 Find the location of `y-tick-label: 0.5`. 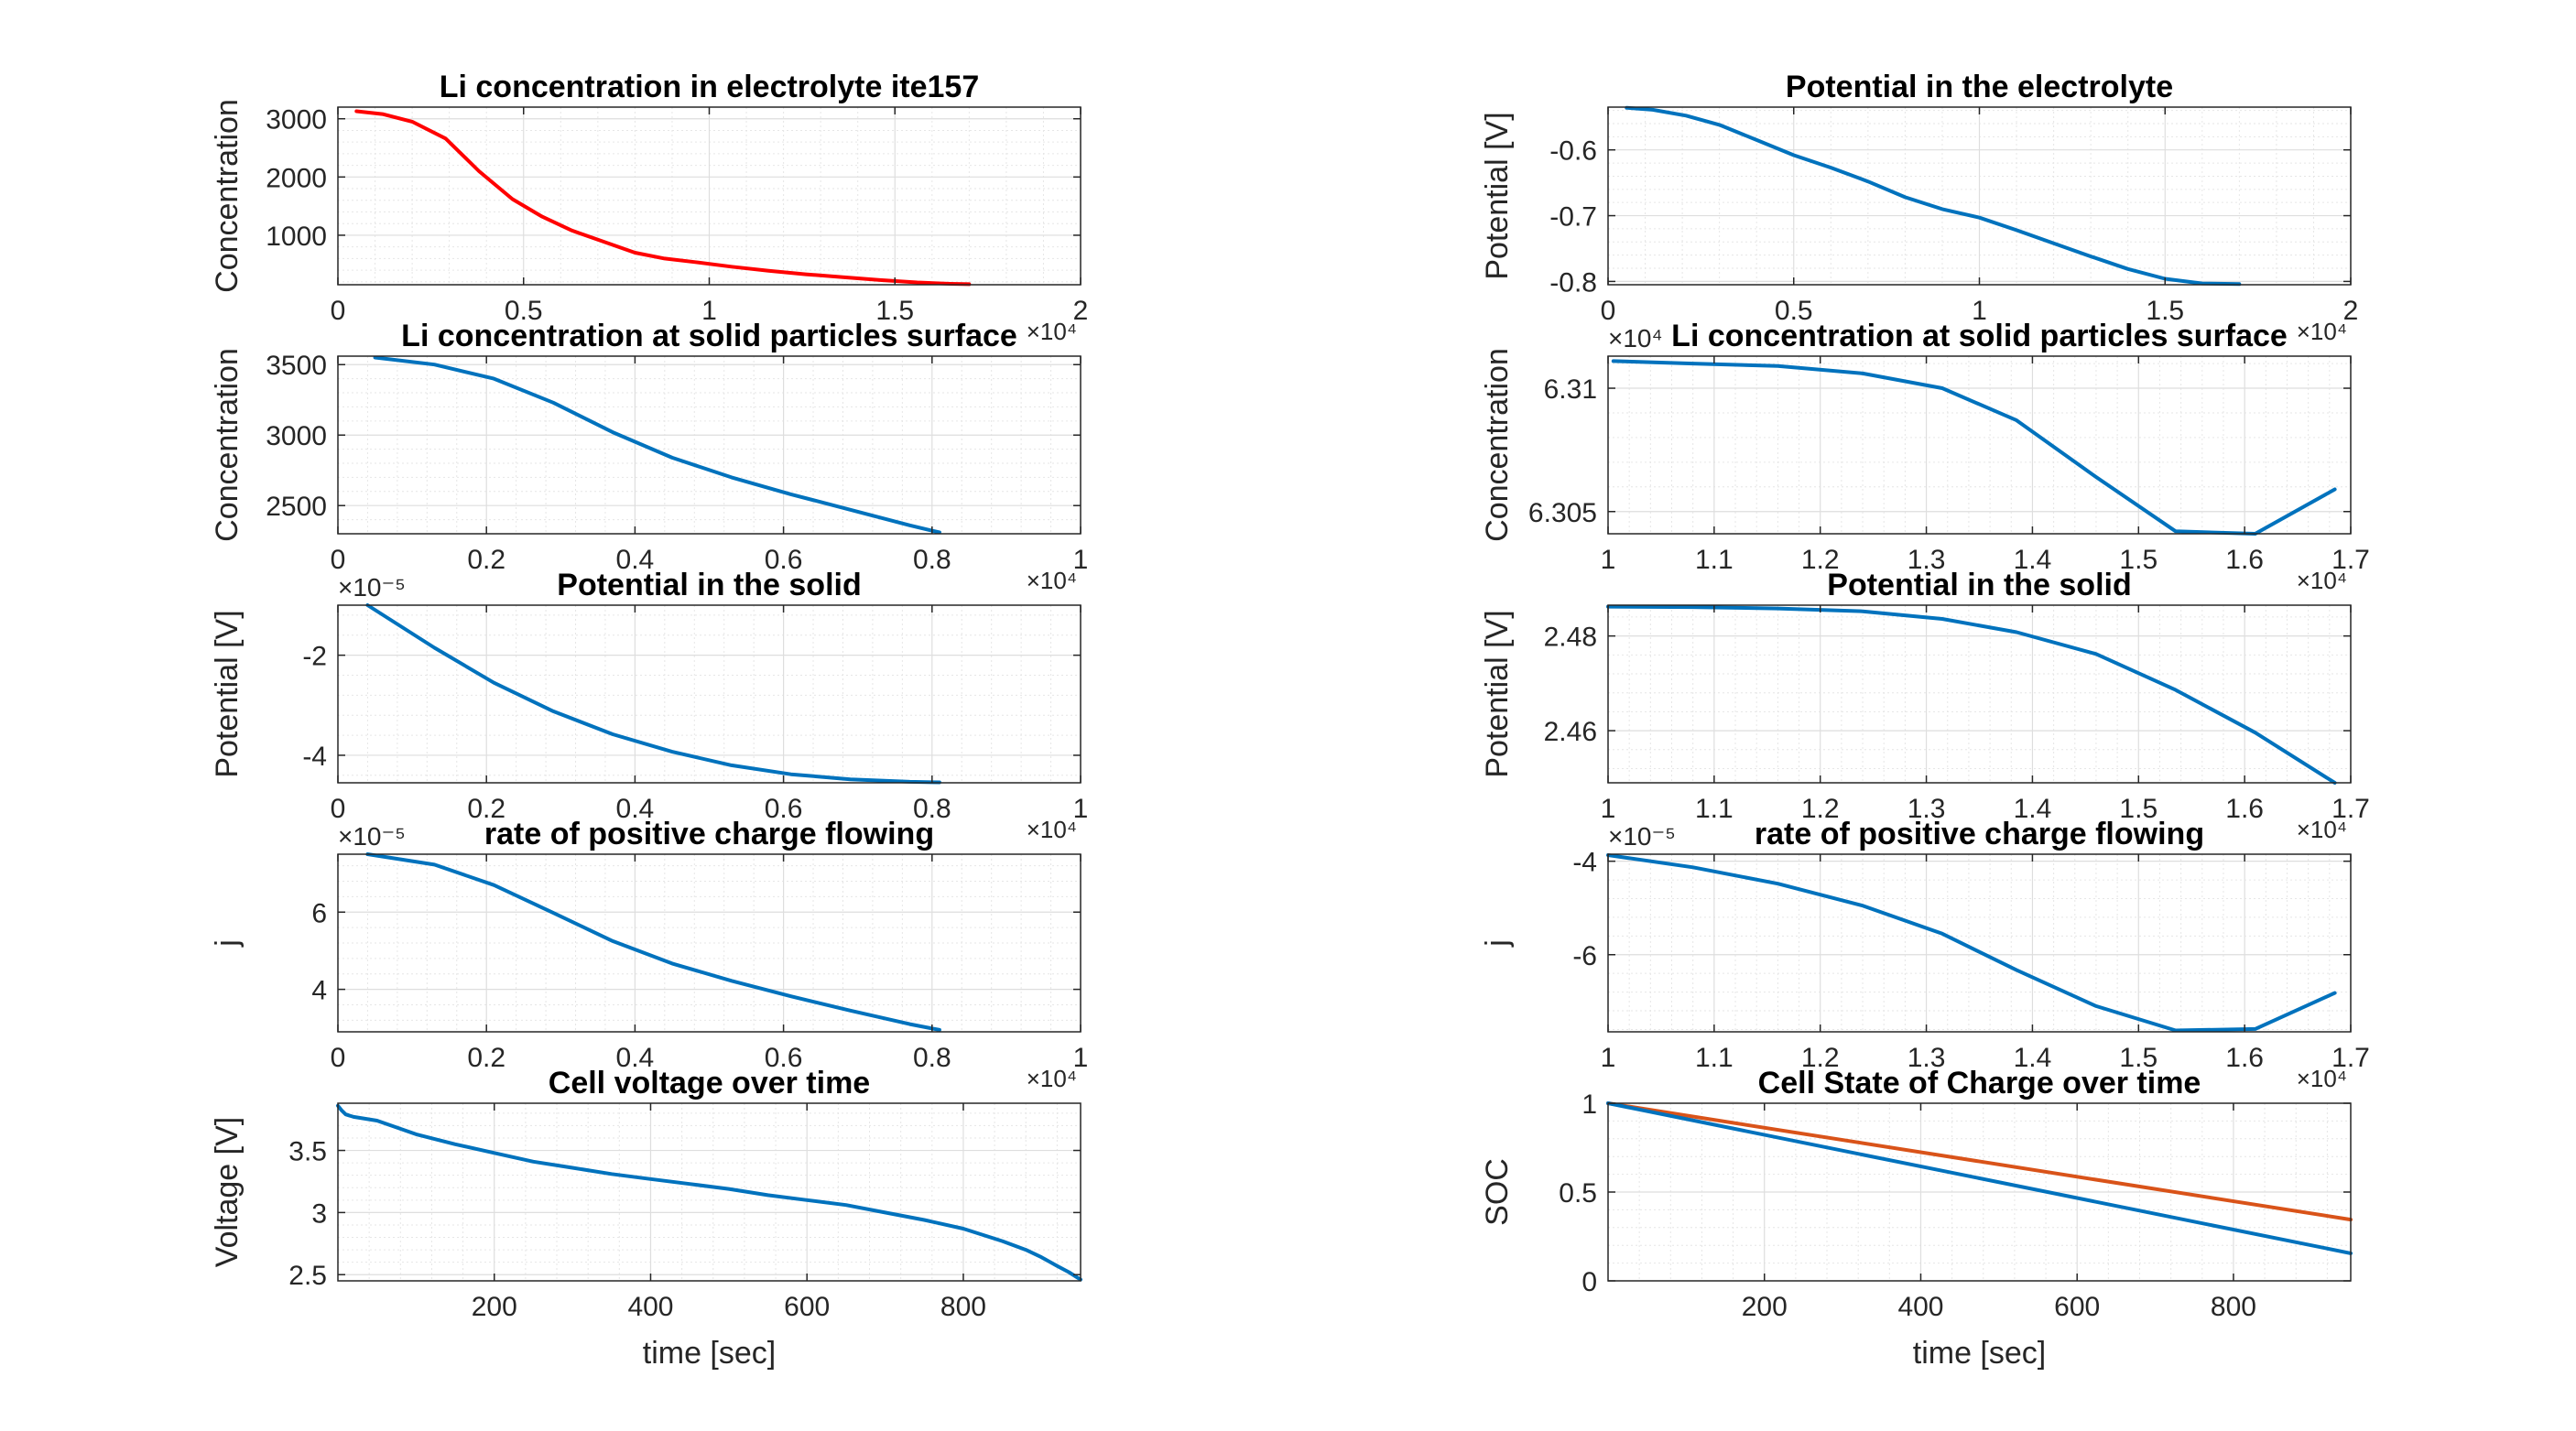

y-tick-label: 0.5 is located at coordinates (1578, 1193).